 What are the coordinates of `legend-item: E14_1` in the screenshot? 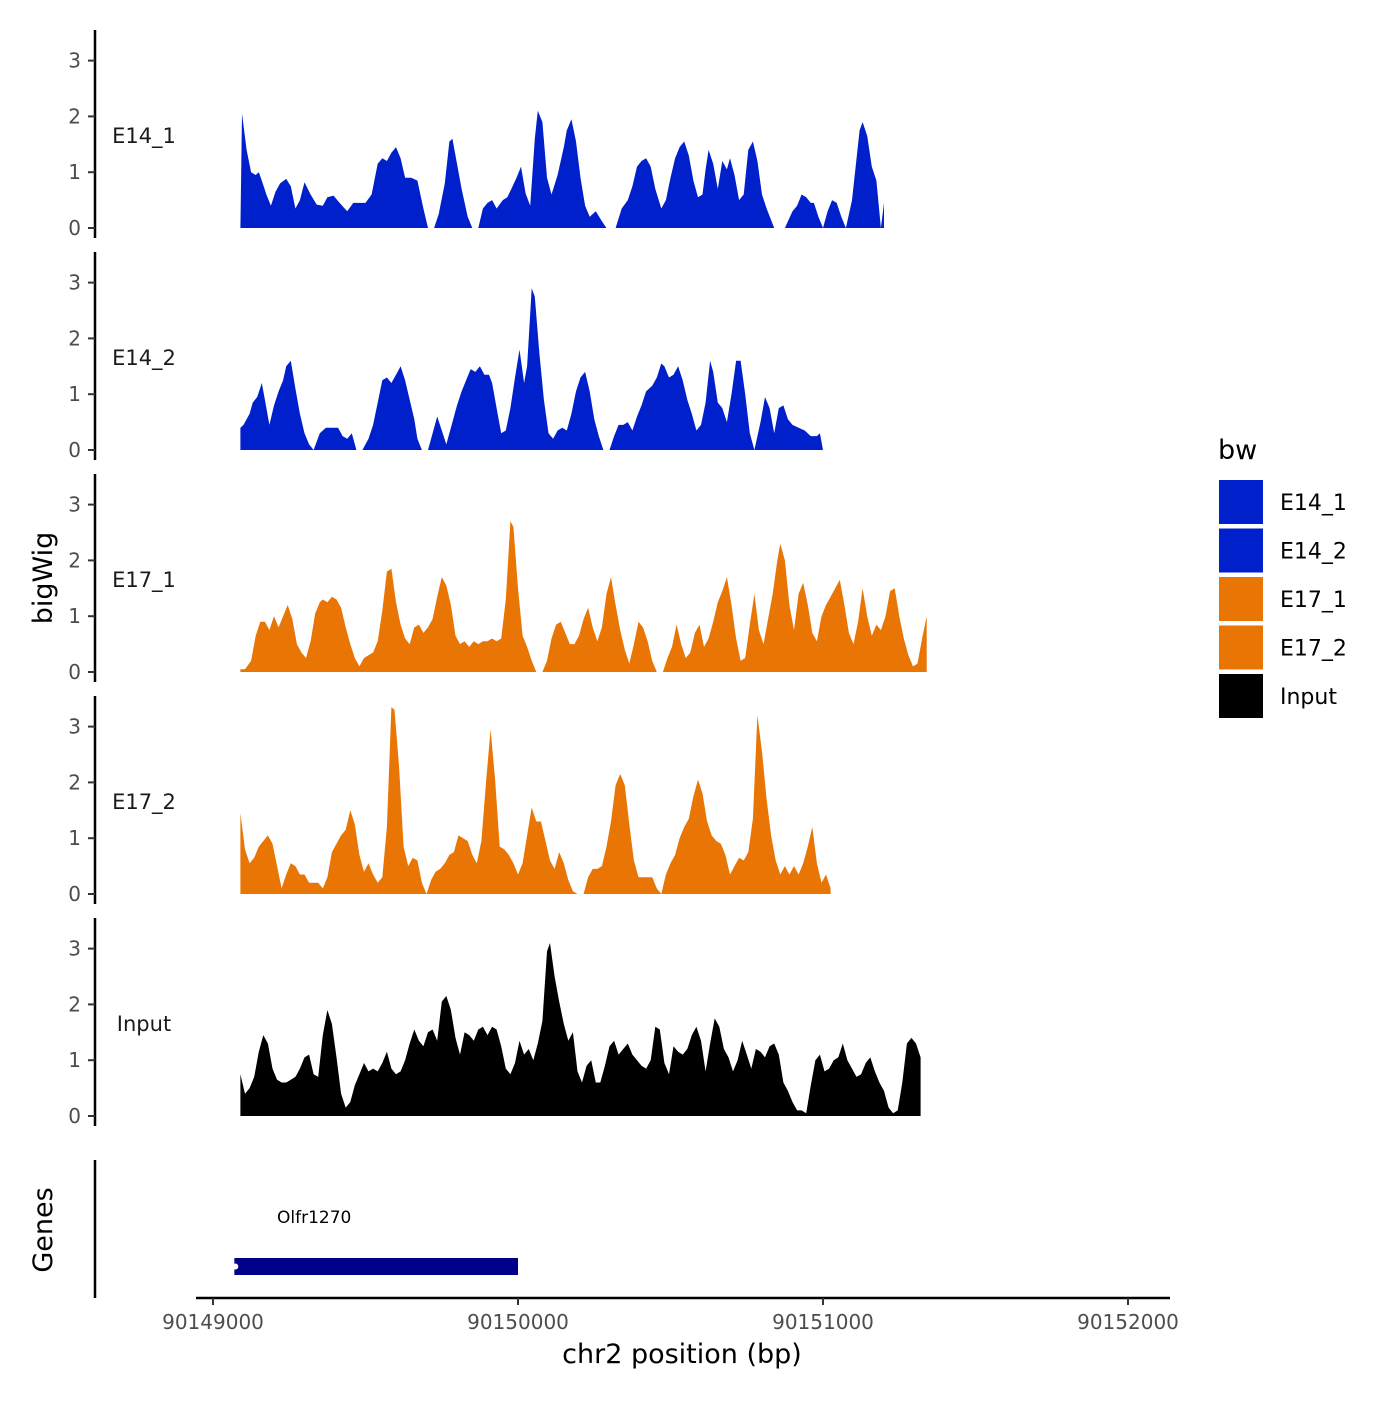 It's located at (1283, 502).